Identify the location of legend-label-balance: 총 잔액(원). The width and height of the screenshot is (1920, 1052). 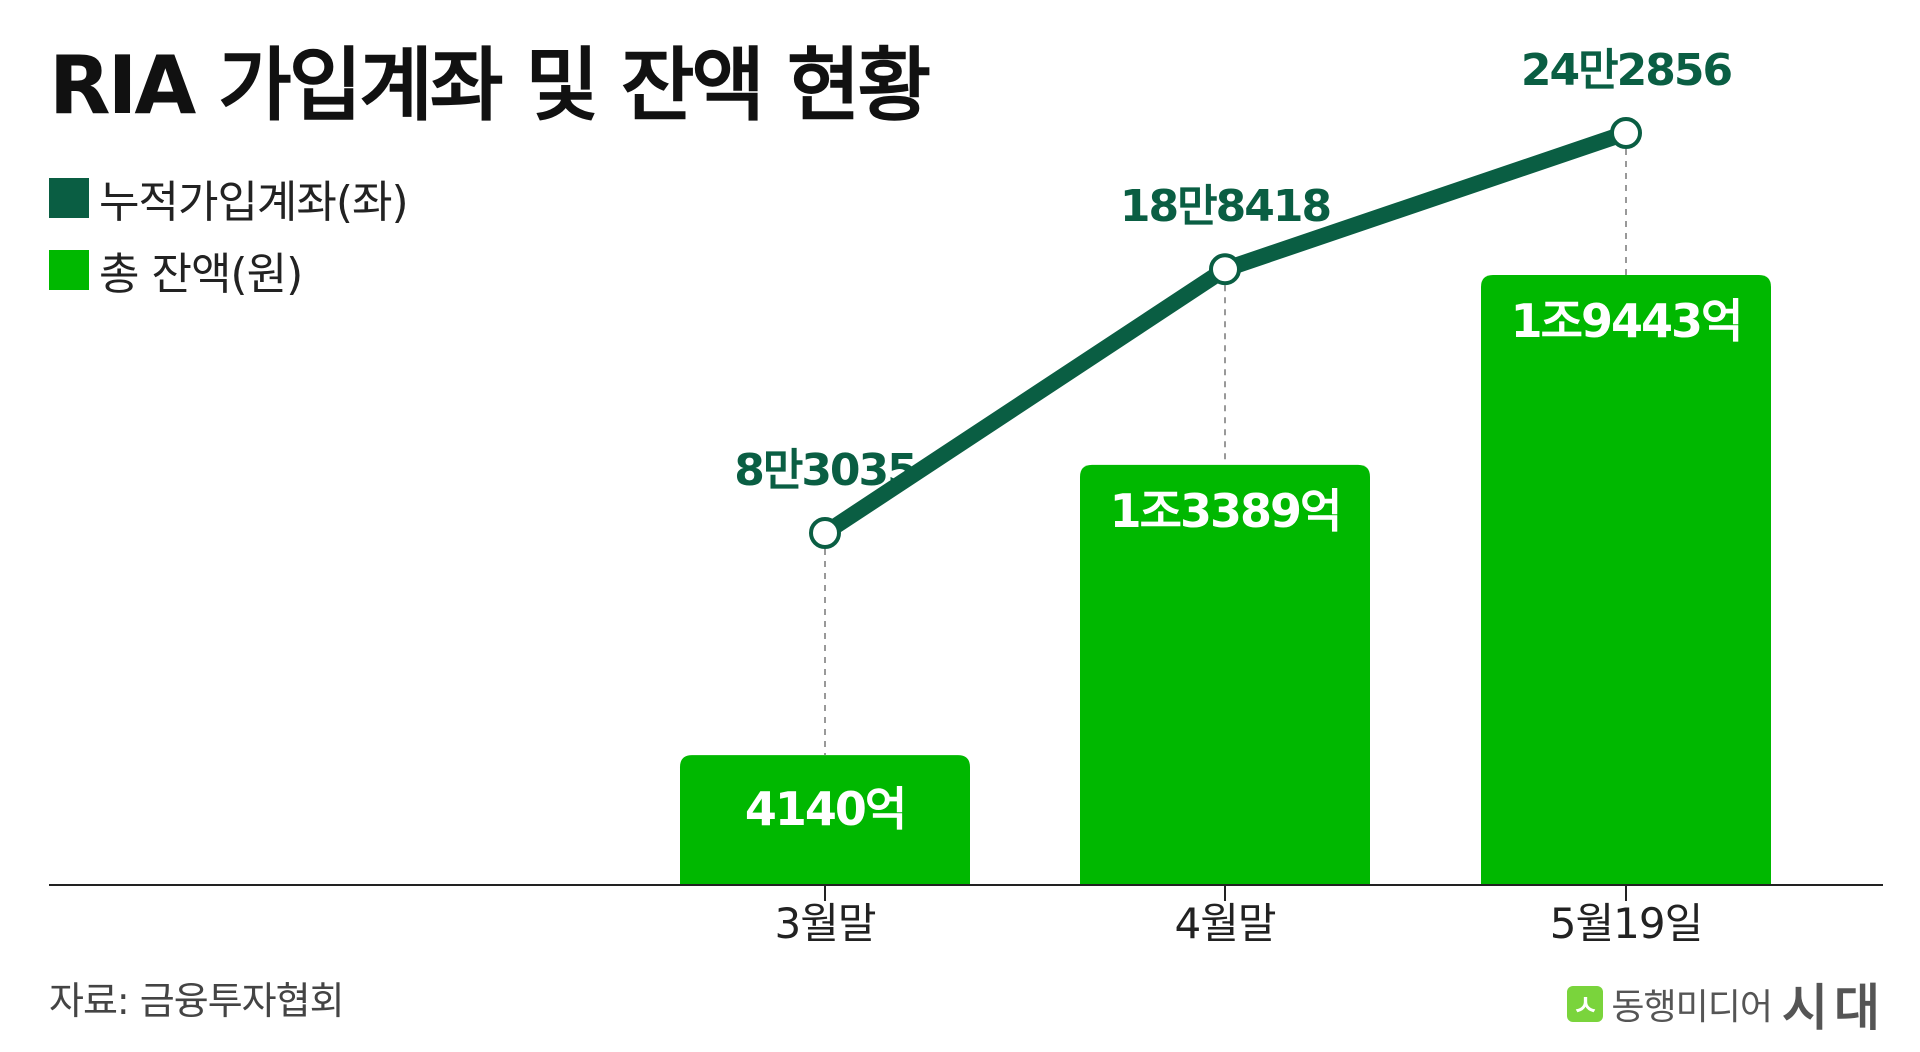
(201, 274).